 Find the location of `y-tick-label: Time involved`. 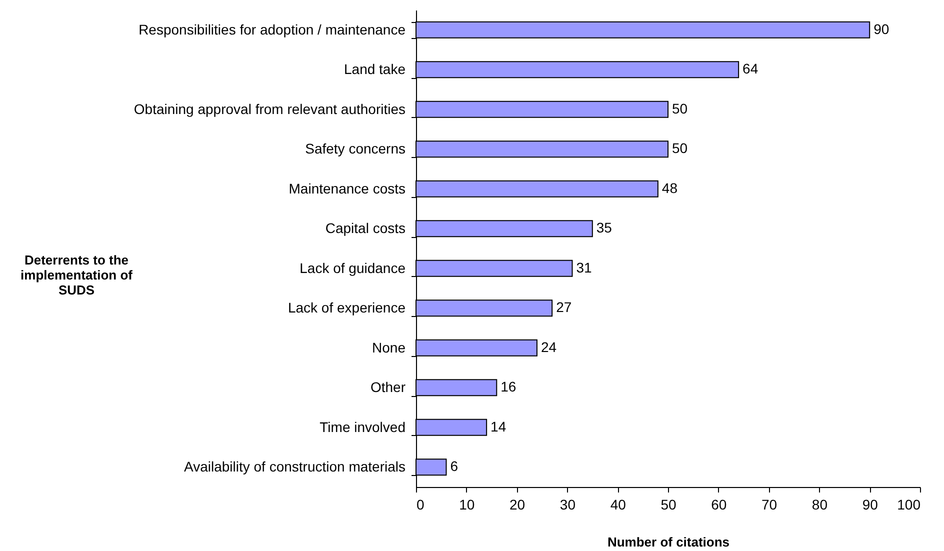

y-tick-label: Time involved is located at coordinates (363, 426).